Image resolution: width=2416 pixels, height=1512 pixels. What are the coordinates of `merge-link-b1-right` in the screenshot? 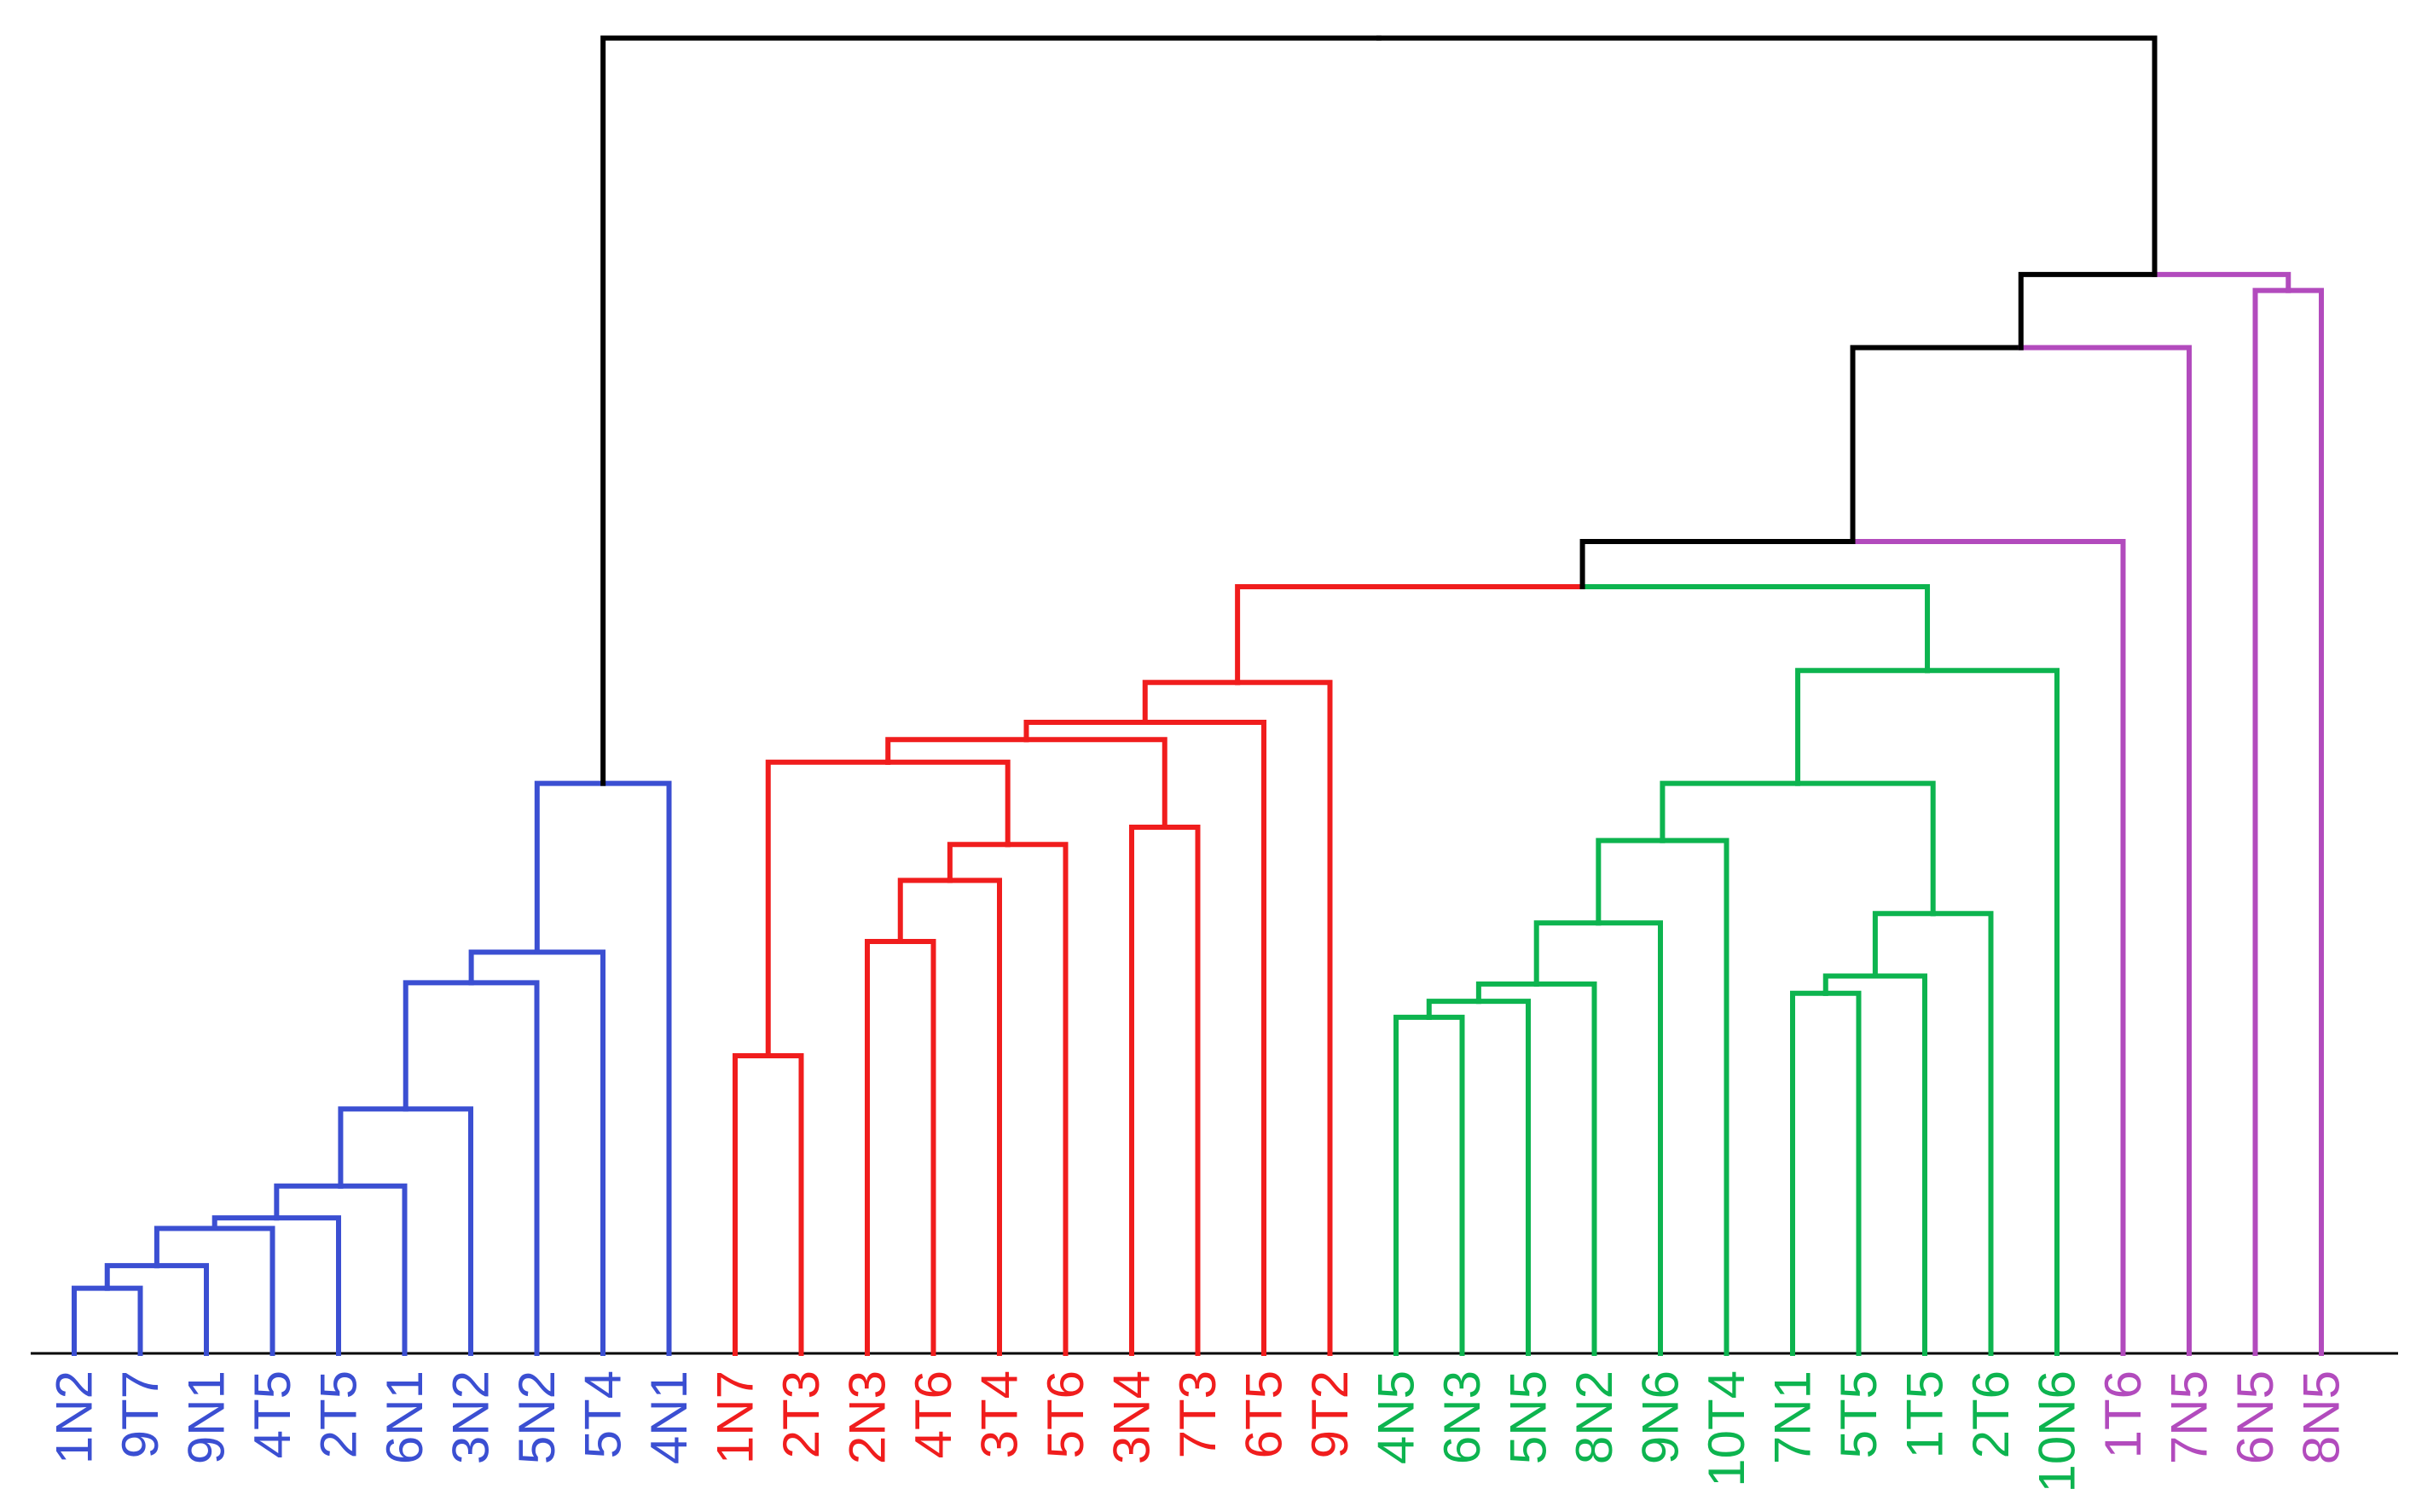 It's located at (123, 1321).